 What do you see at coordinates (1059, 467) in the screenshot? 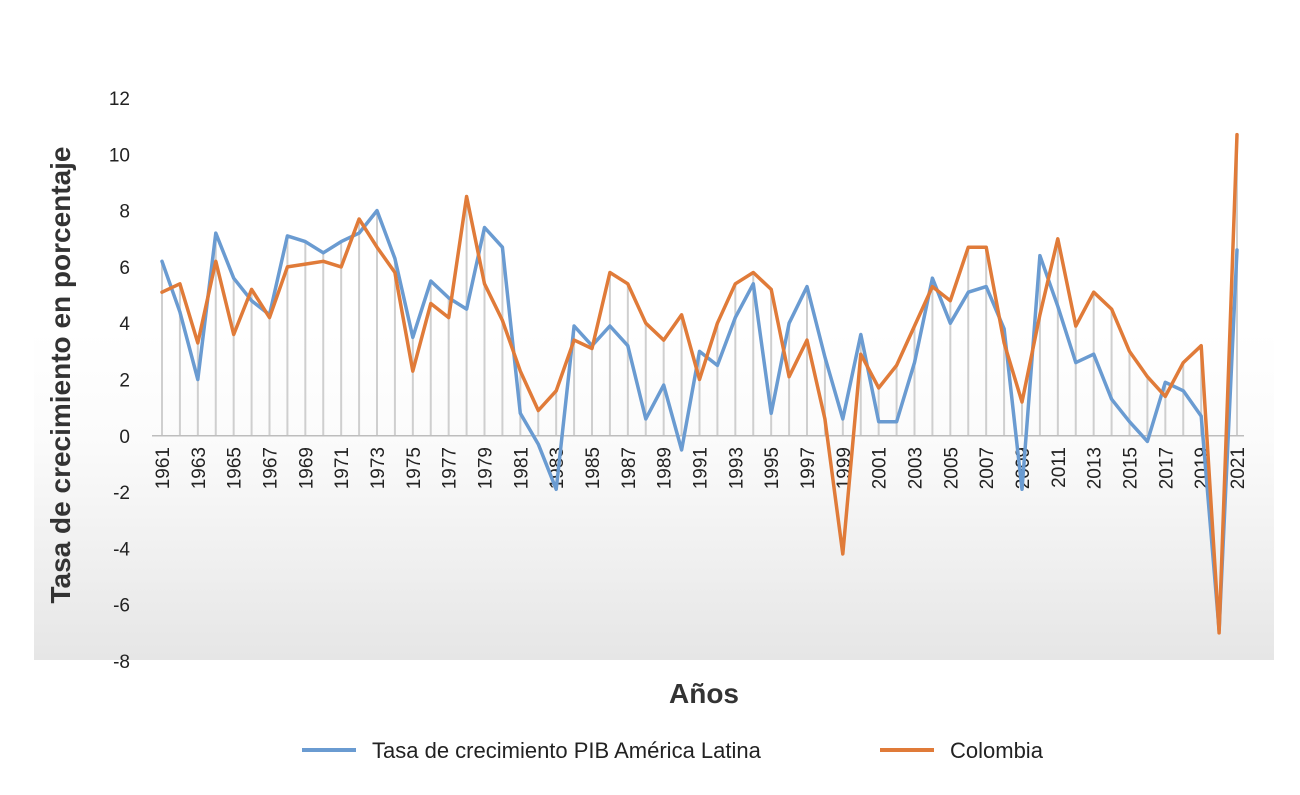
I see `x-tick-label: 2011` at bounding box center [1059, 467].